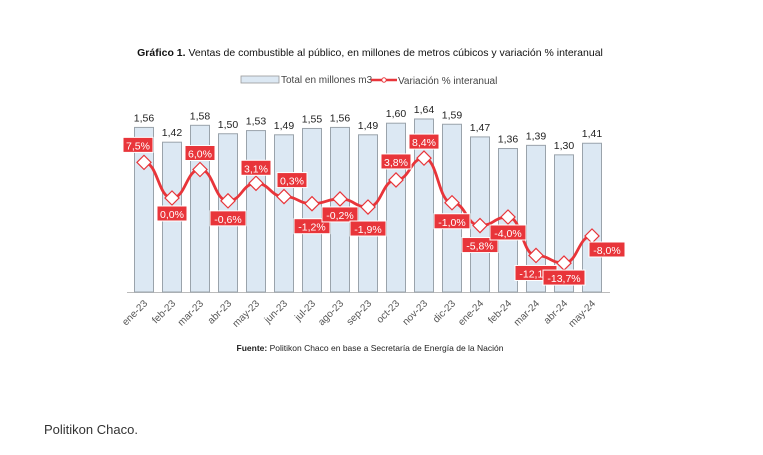 The height and width of the screenshot is (455, 763). Describe the element at coordinates (527, 313) in the screenshot. I see `x-tick-label: mar-24` at that location.